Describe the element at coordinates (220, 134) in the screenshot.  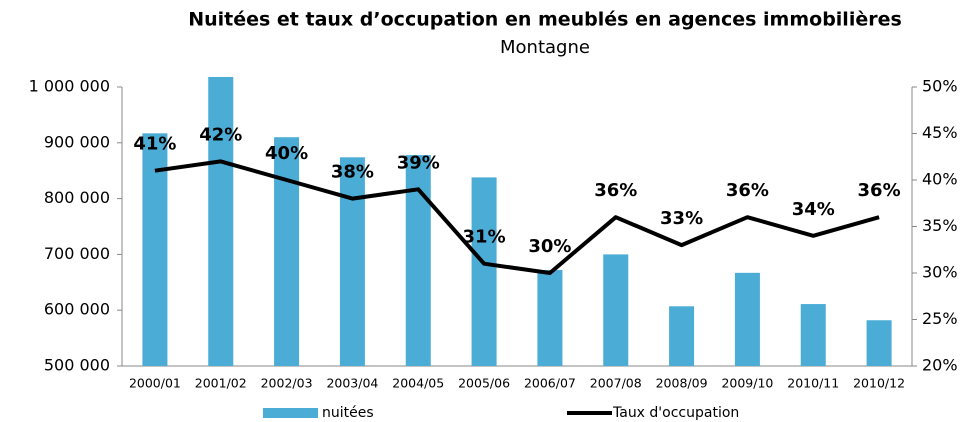
I see `data-label: 42%` at that location.